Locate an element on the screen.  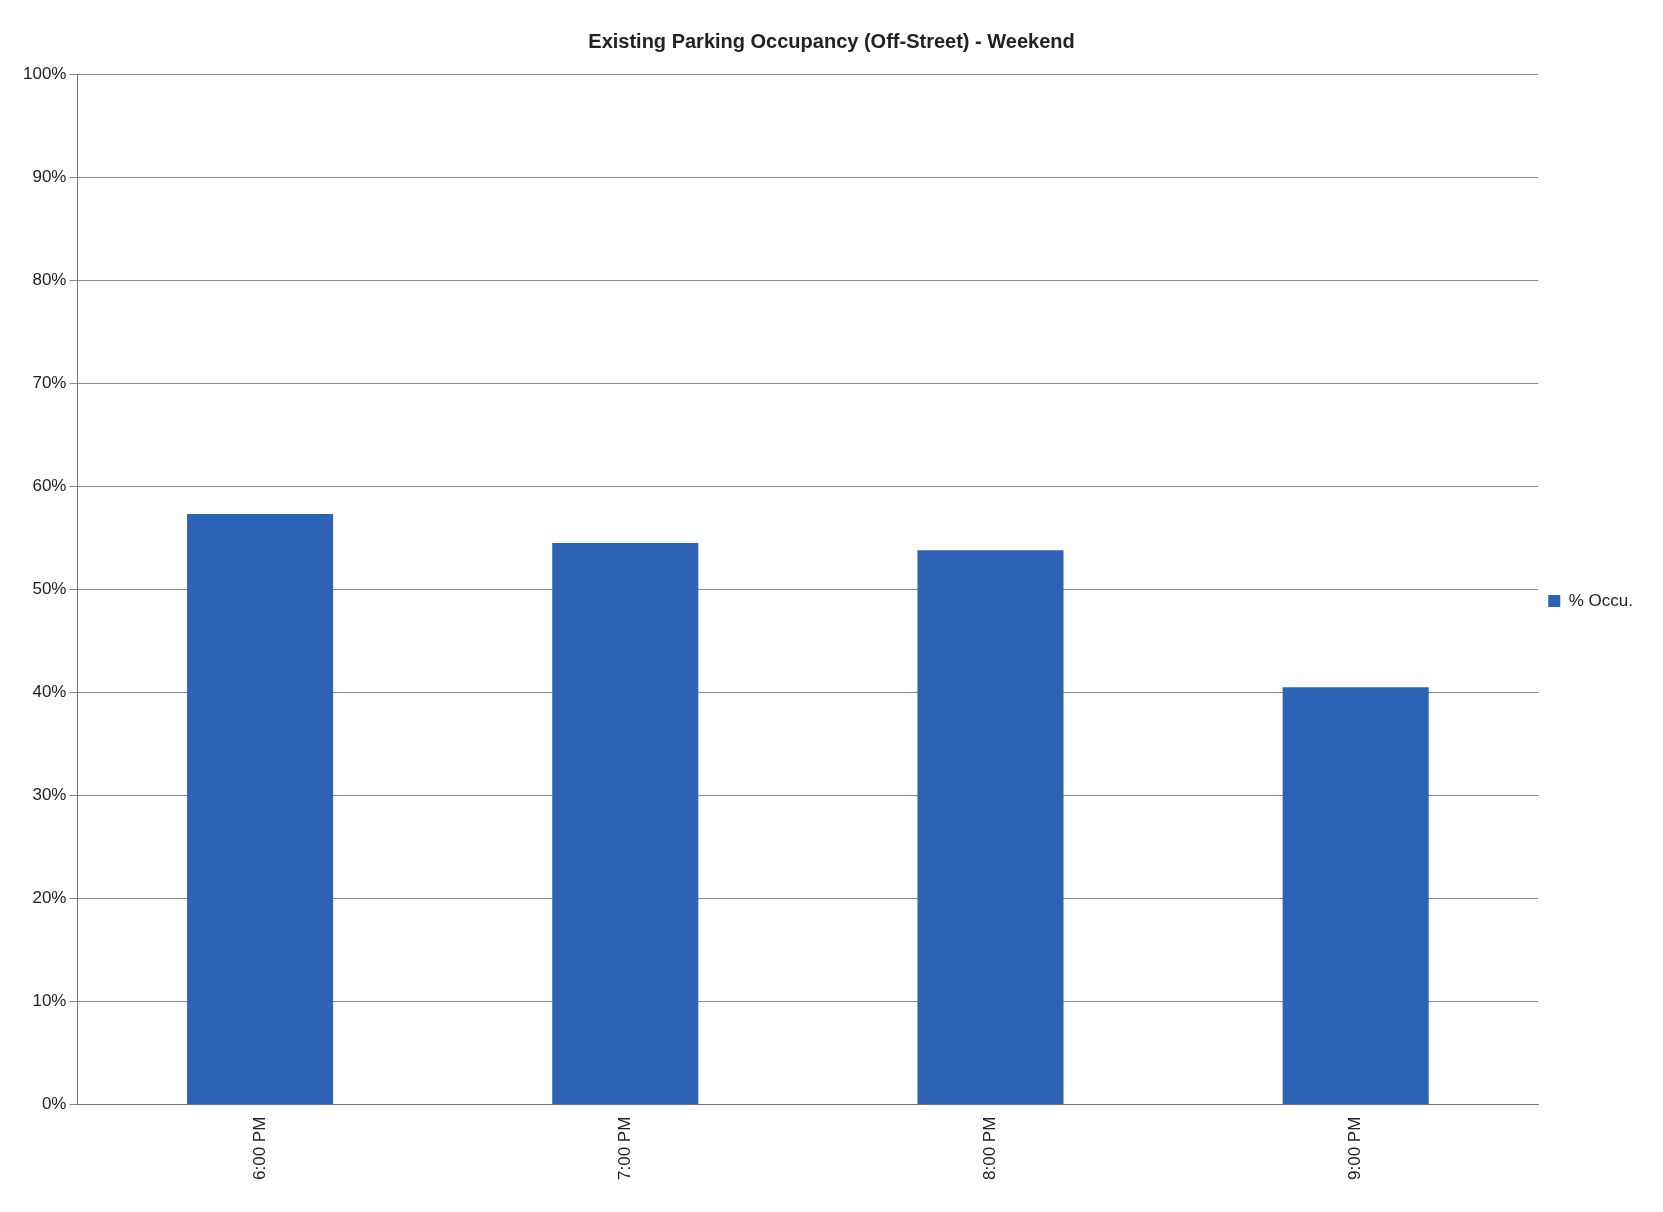
y-tick-label: 80% is located at coordinates (49, 279).